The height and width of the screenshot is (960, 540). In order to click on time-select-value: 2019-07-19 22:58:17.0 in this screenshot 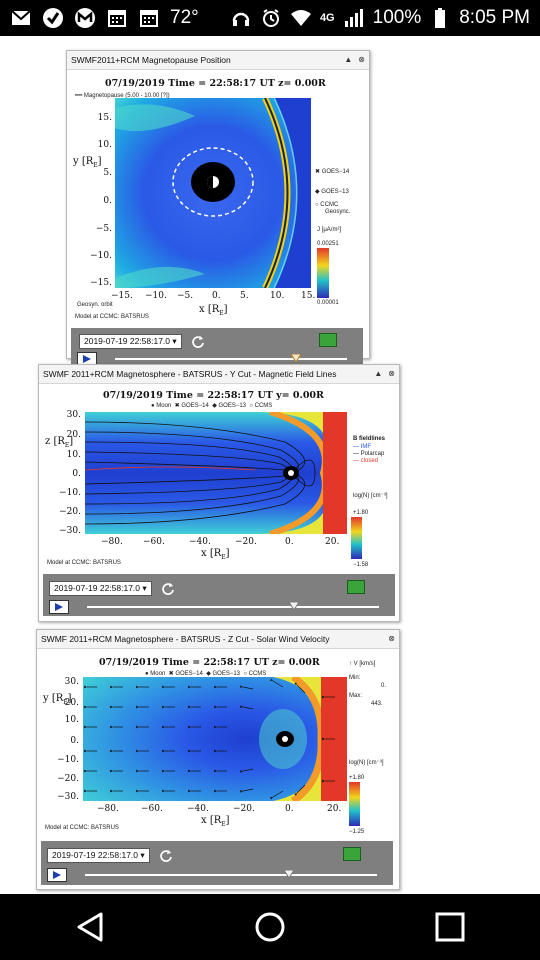, I will do `click(95, 855)`.